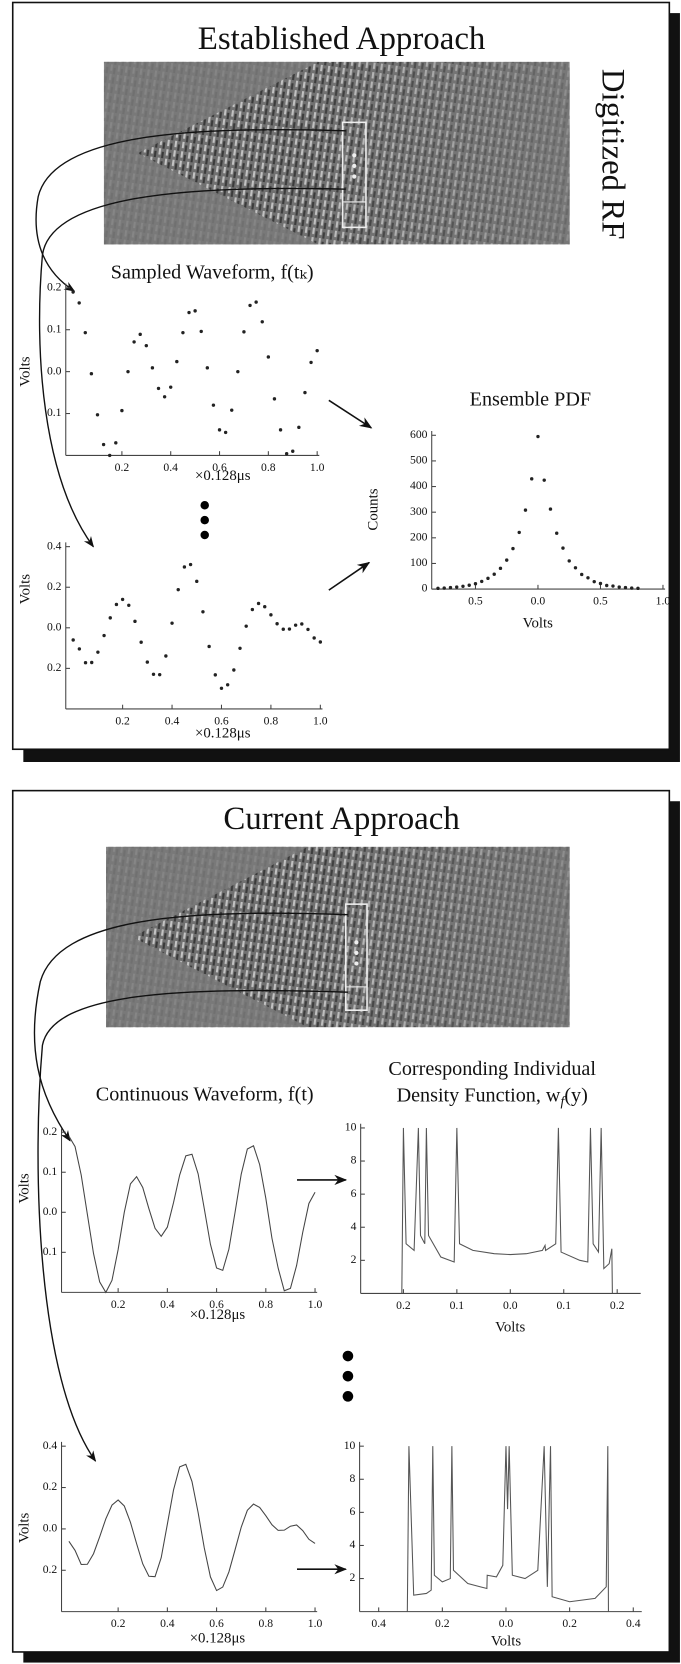  Describe the element at coordinates (204, 520) in the screenshot. I see `ellipsis` at that location.